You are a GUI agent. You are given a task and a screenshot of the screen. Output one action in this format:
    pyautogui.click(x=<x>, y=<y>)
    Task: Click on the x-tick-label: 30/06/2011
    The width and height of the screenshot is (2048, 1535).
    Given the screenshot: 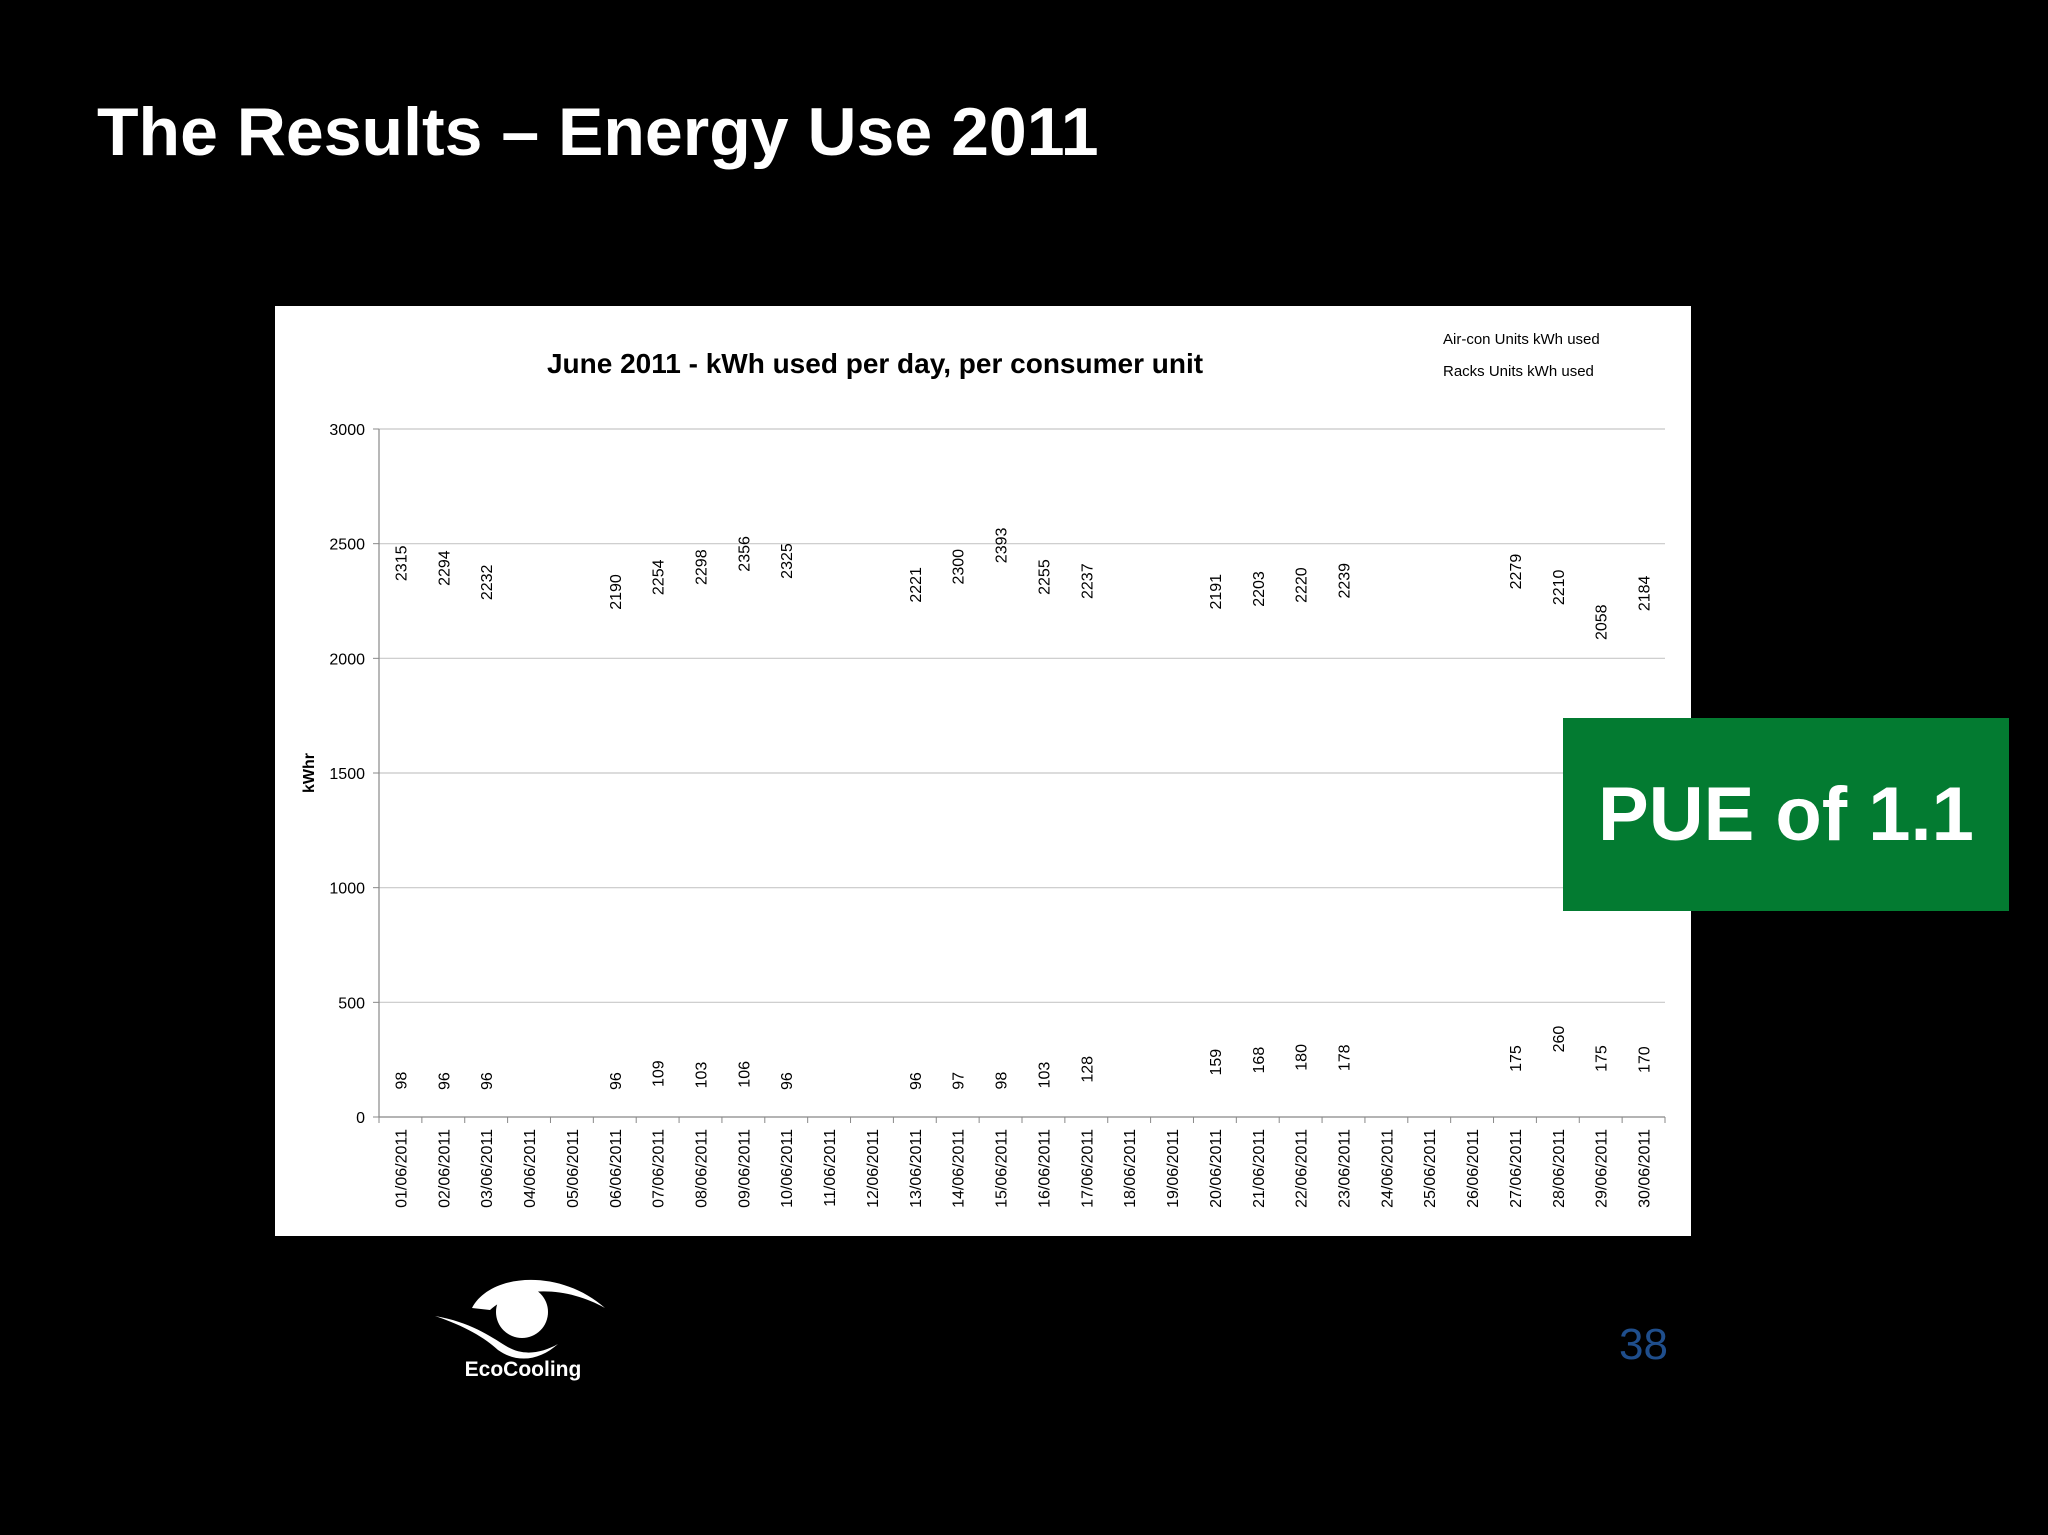 What is the action you would take?
    pyautogui.click(x=1645, y=1168)
    